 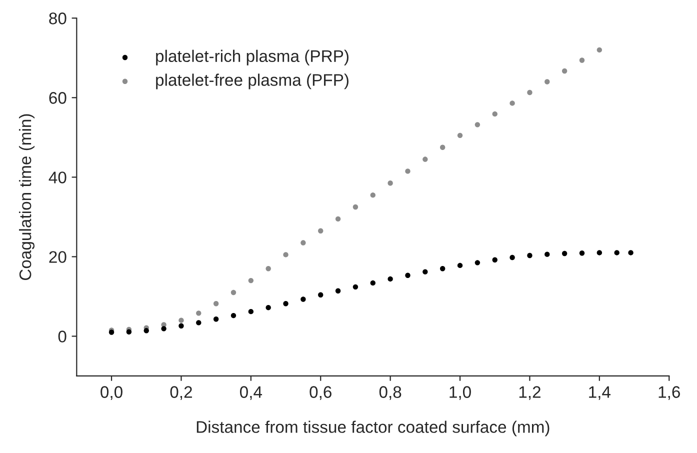 I want to click on x-tick-label: 0,4, so click(x=251, y=393).